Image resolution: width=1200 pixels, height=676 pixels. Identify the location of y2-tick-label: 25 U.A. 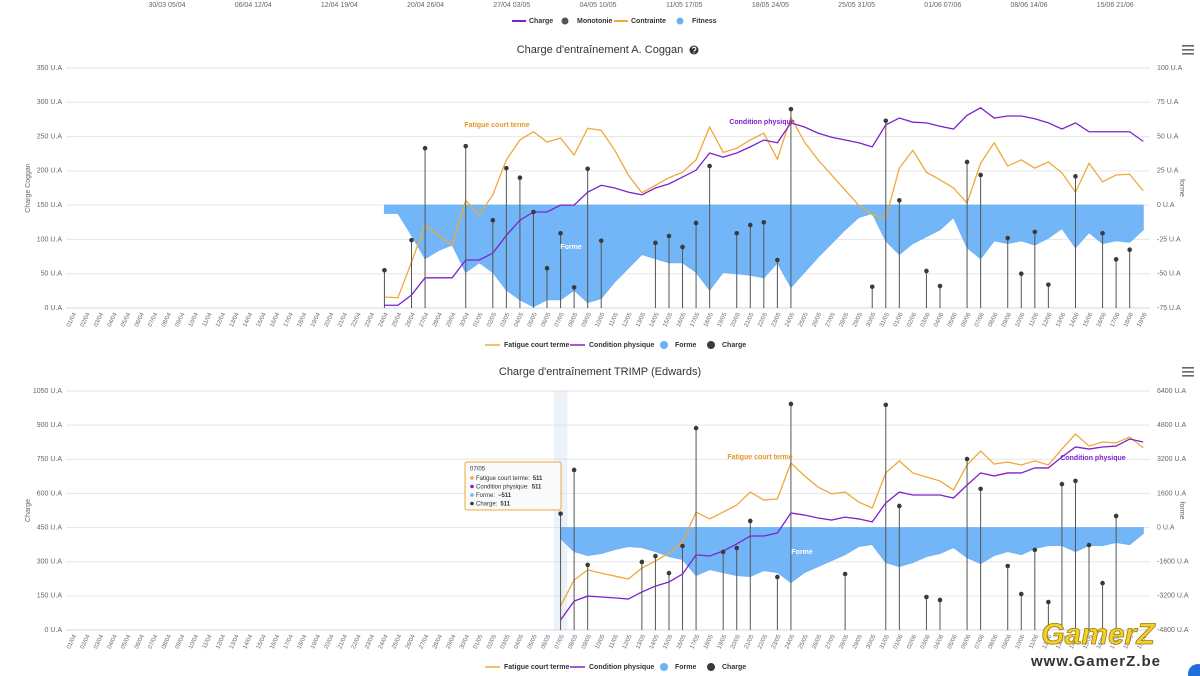
(1168, 171).